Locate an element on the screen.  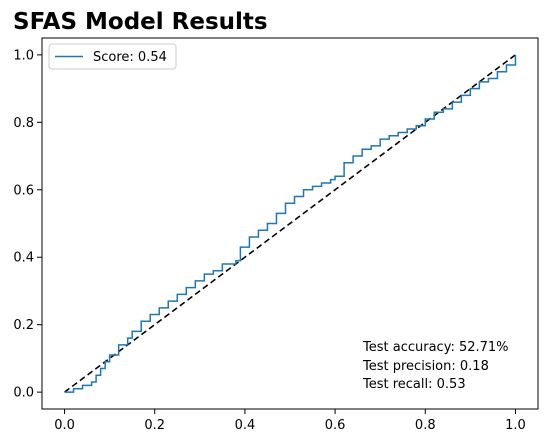
y-tick-label: 0.6 is located at coordinates (23, 190).